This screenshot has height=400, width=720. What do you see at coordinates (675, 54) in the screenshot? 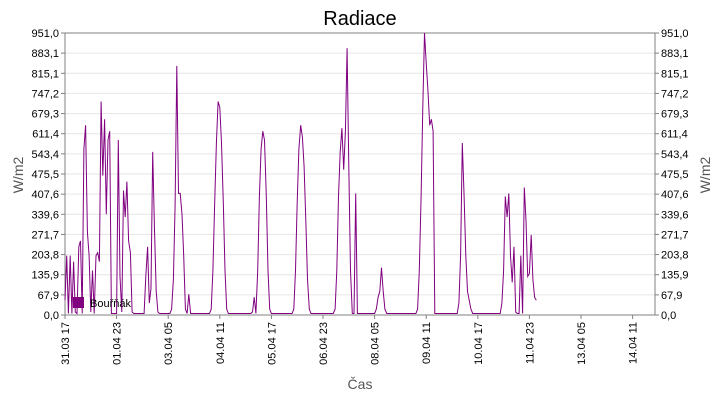
I see `y-tick-label-right: 883,1` at bounding box center [675, 54].